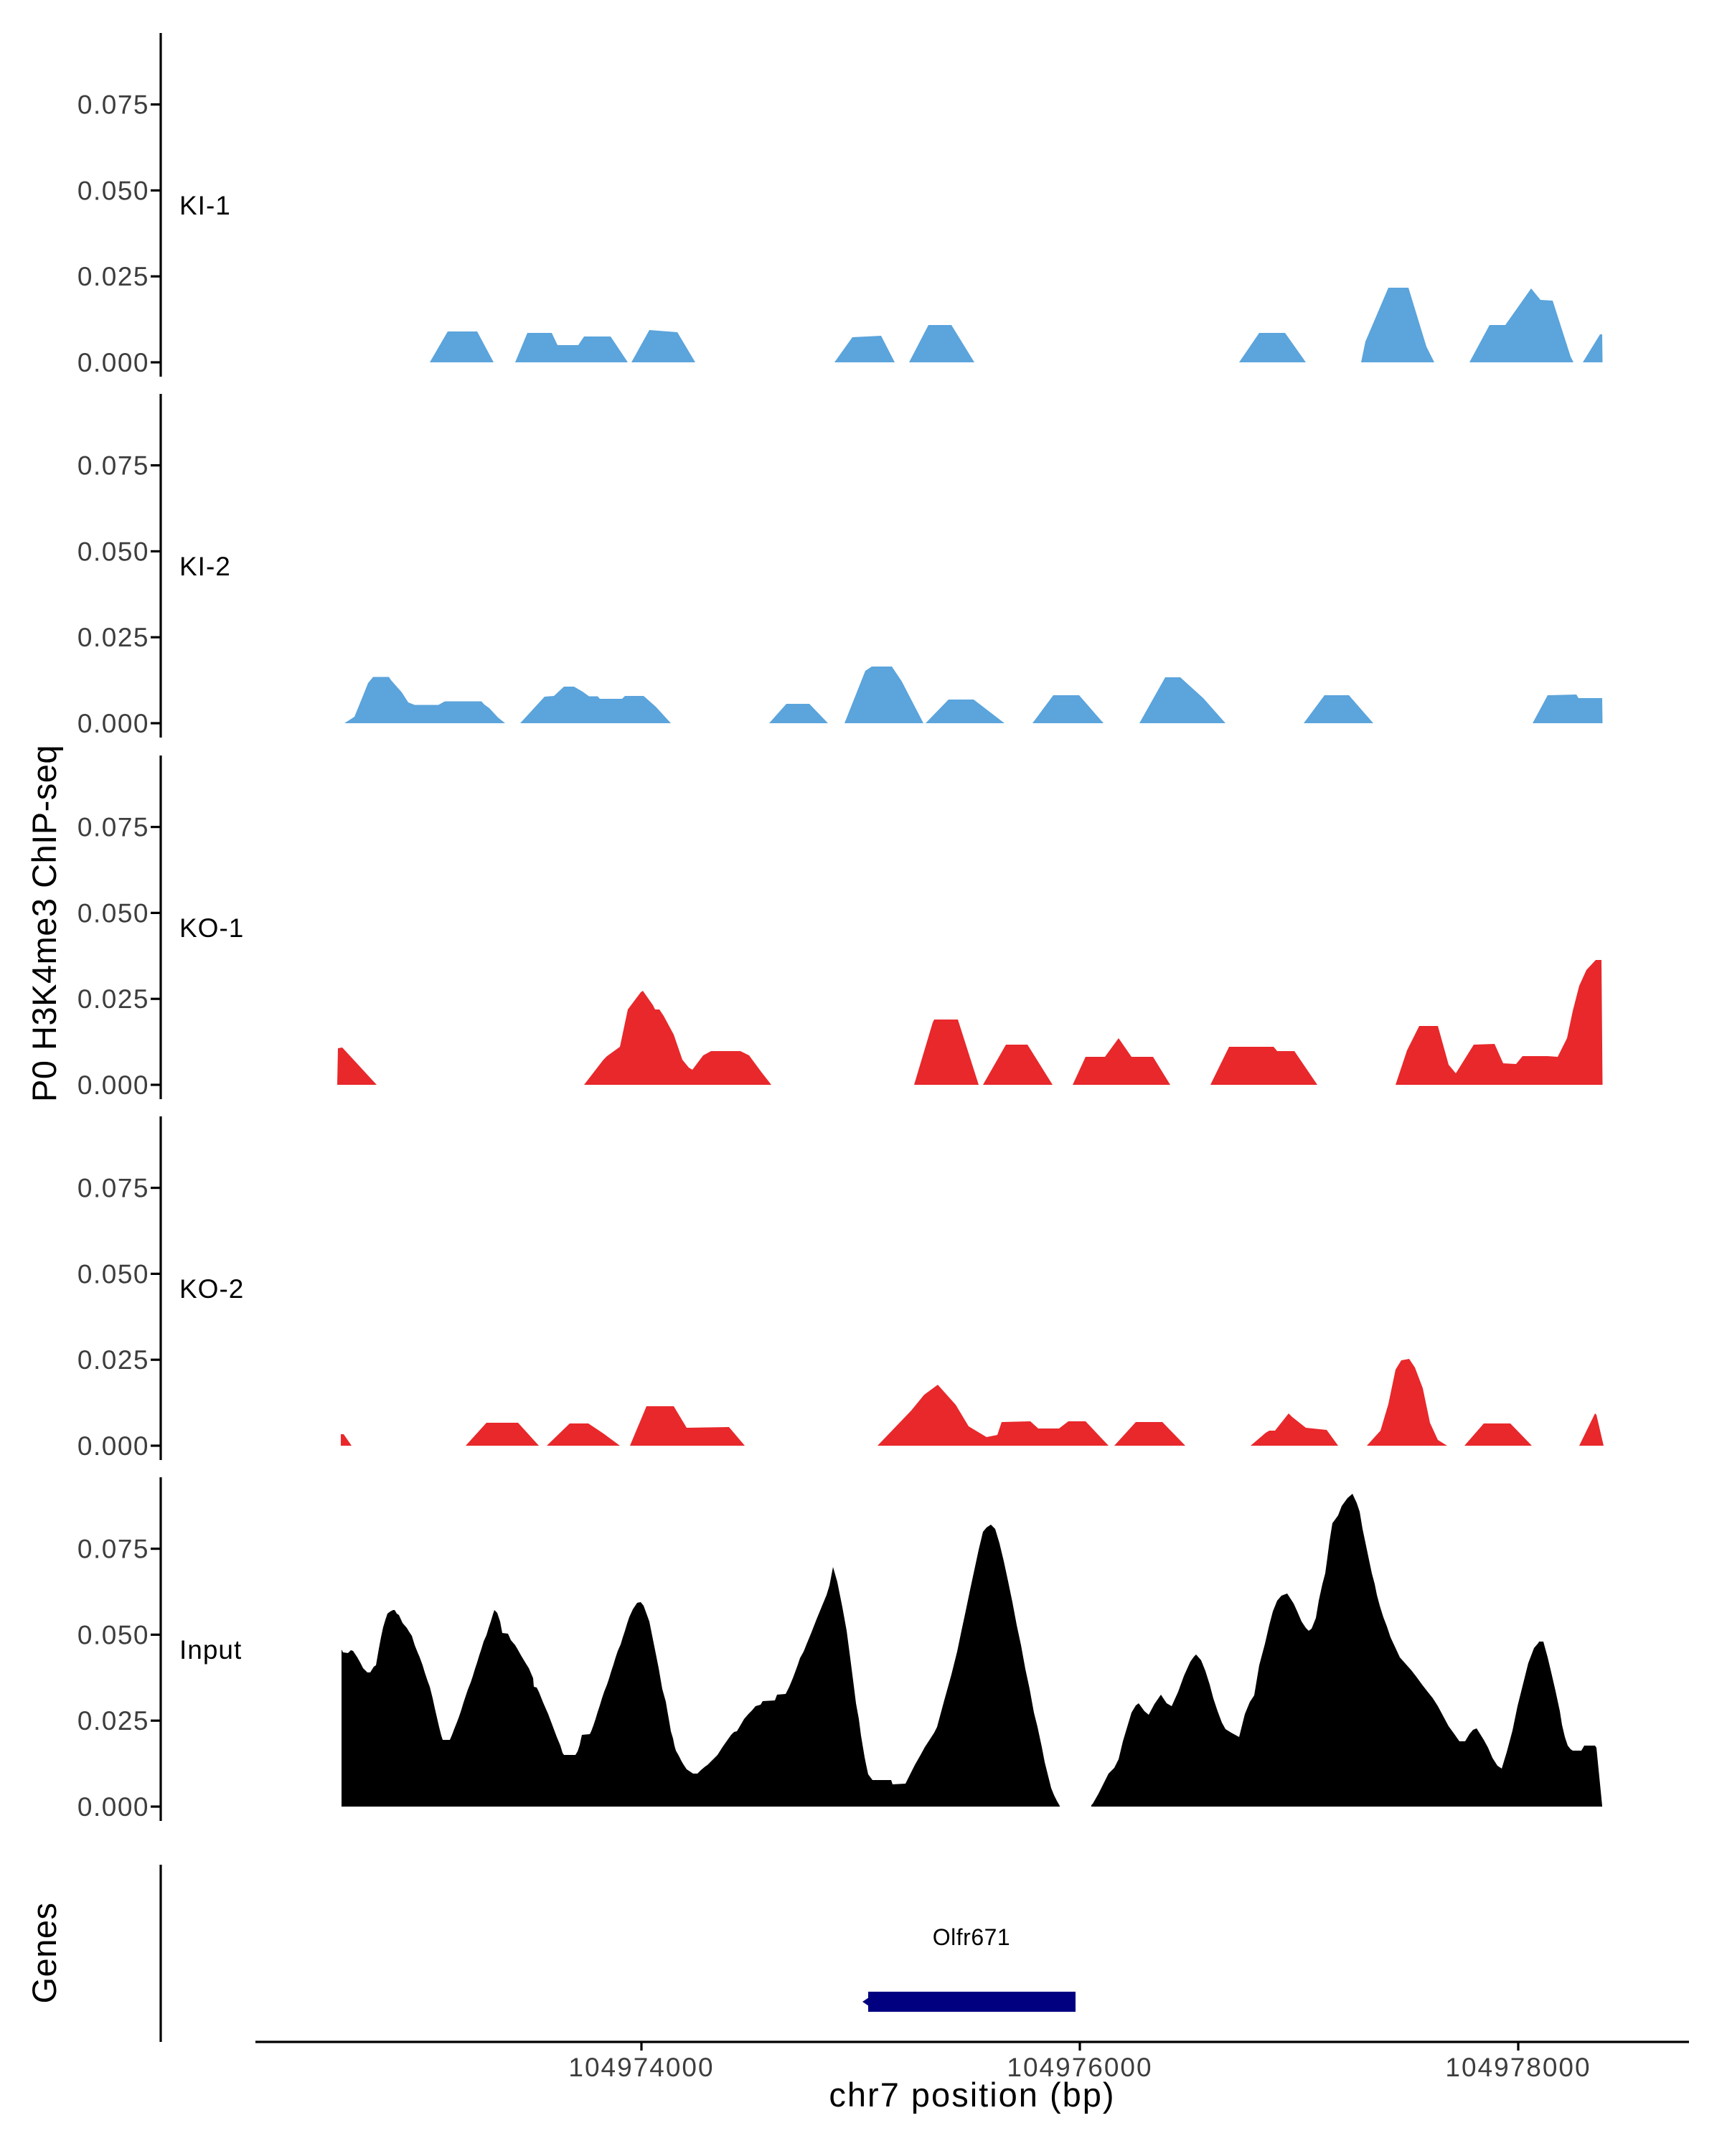 The image size is (1722, 2156). I want to click on svg-text: KI-1, so click(205, 206).